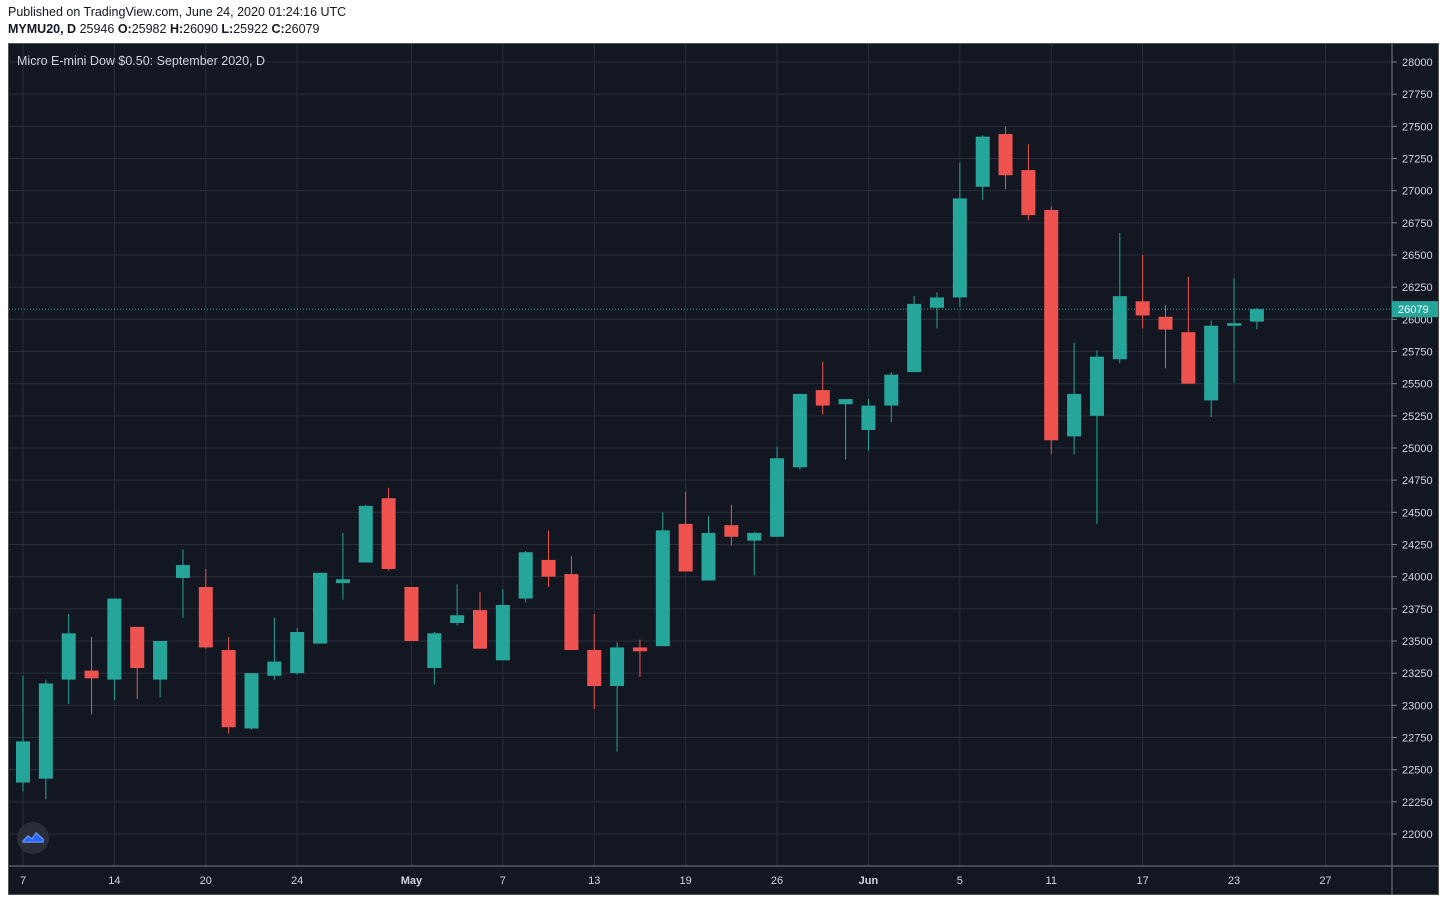  Describe the element at coordinates (1417, 160) in the screenshot. I see `y-tick-label: 27250` at that location.